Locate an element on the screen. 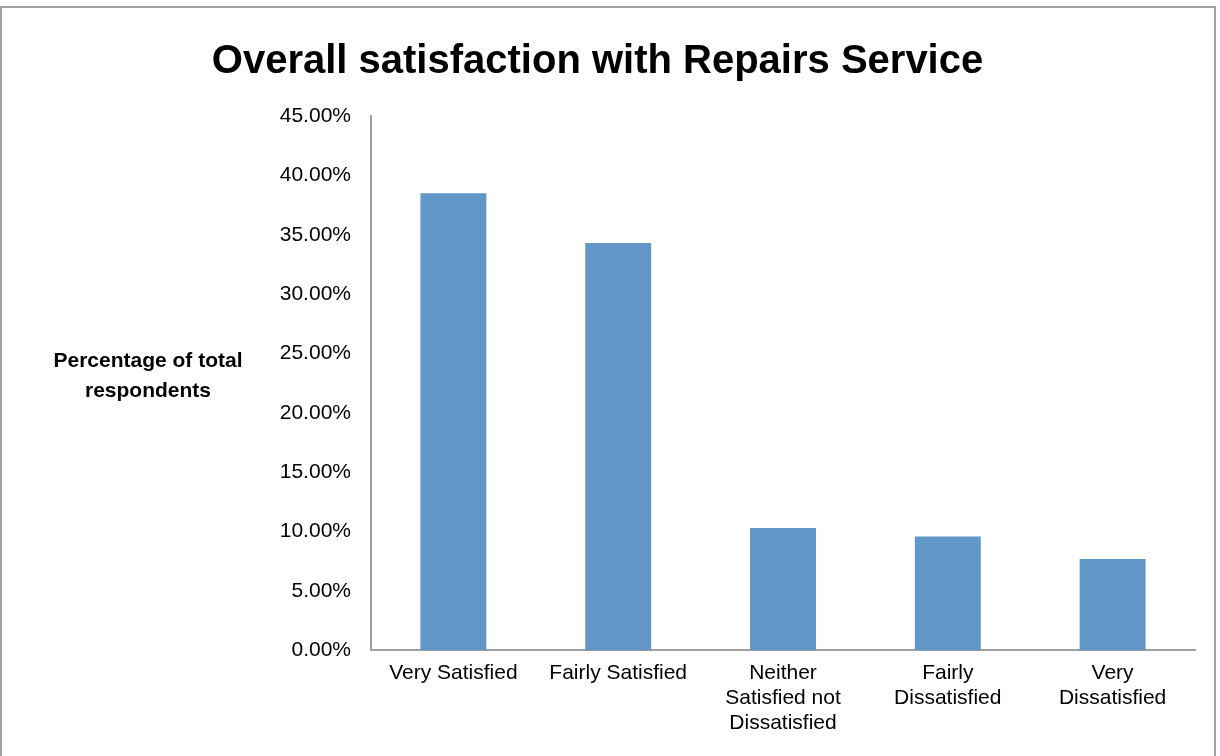  chart-title: Overall satisfaction with Repairs Service is located at coordinates (597, 59).